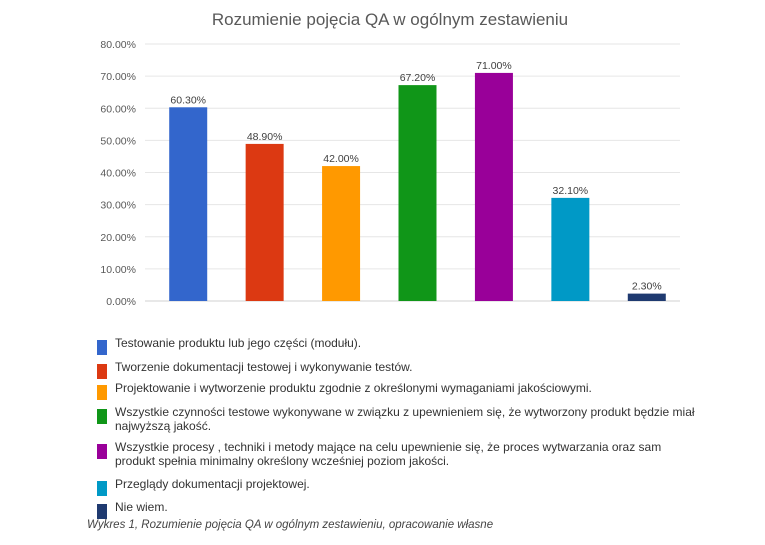 This screenshot has height=545, width=765. Describe the element at coordinates (118, 141) in the screenshot. I see `y-tick-label: 50.00%` at that location.